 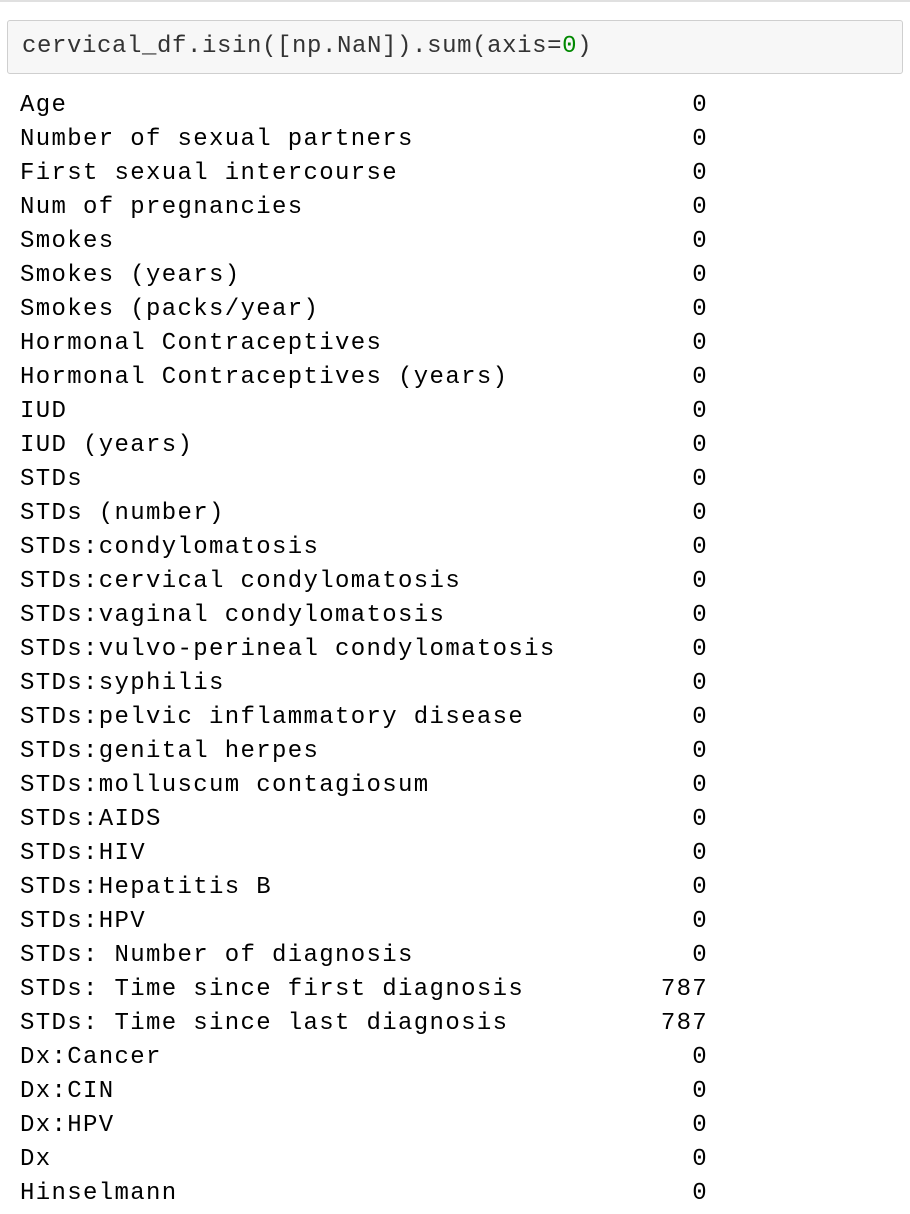 I want to click on output-row: STDs (number) 0, so click(x=455, y=514).